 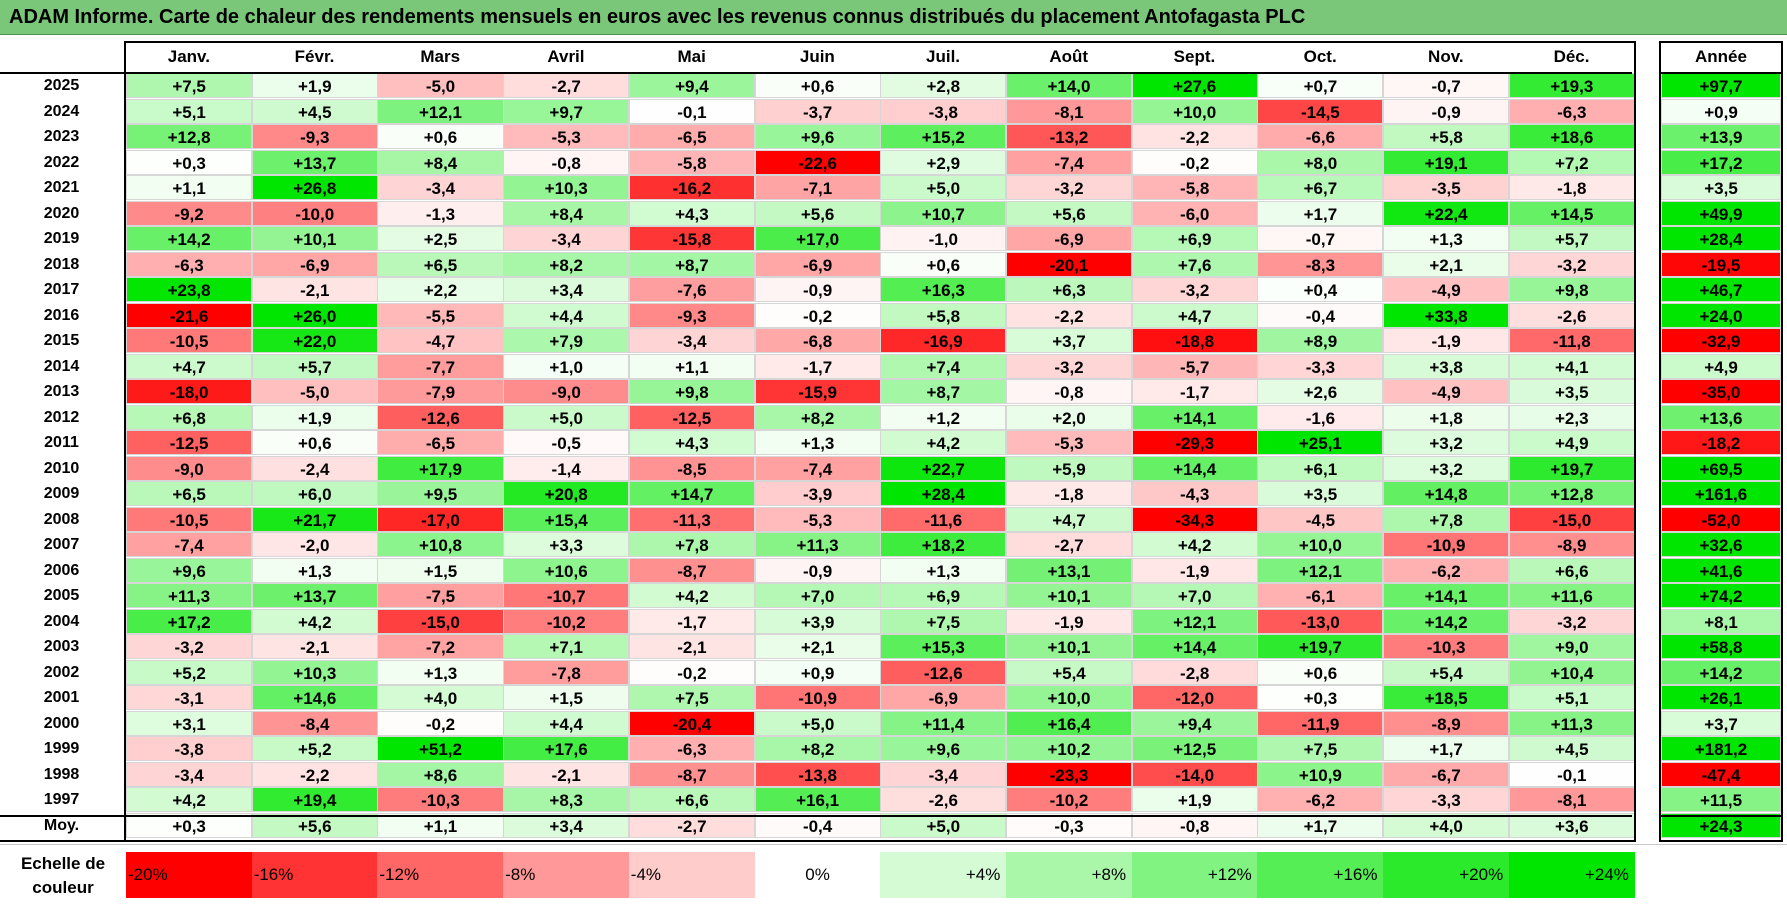 What do you see at coordinates (314, 85) in the screenshot?
I see `heatmap-cell: +1,9` at bounding box center [314, 85].